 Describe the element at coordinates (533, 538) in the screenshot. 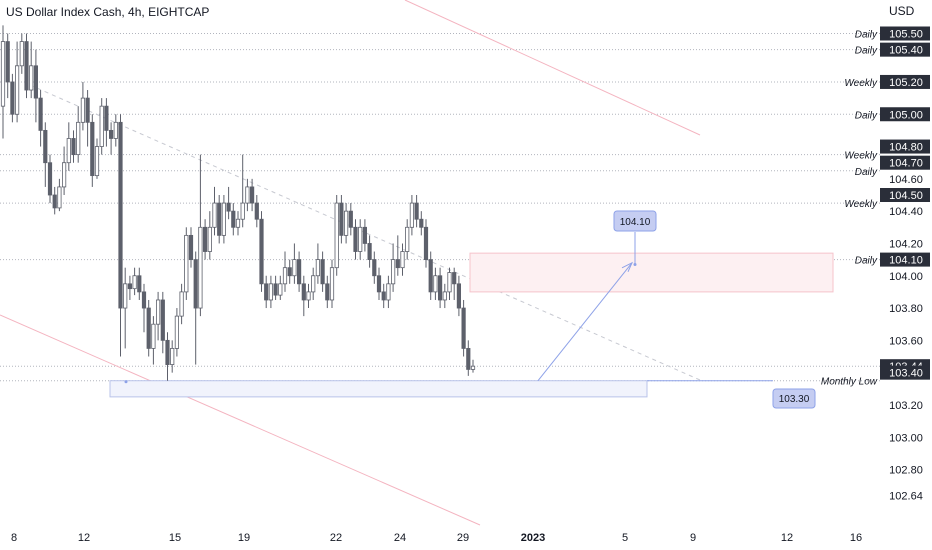

I see `time-axis-label: 2023` at that location.